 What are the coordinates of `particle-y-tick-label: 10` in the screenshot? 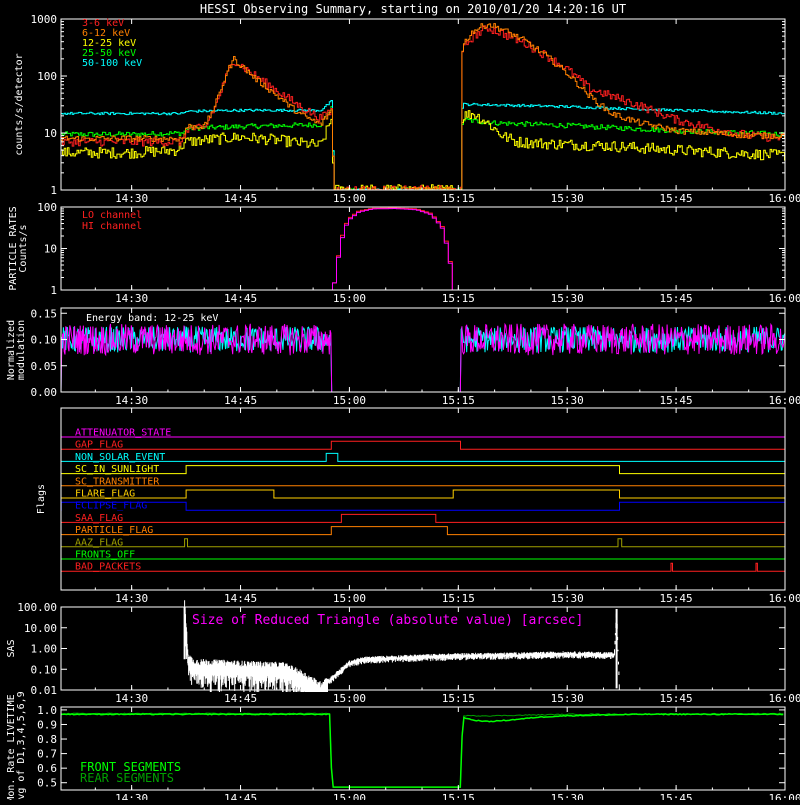 It's located at (50, 249).